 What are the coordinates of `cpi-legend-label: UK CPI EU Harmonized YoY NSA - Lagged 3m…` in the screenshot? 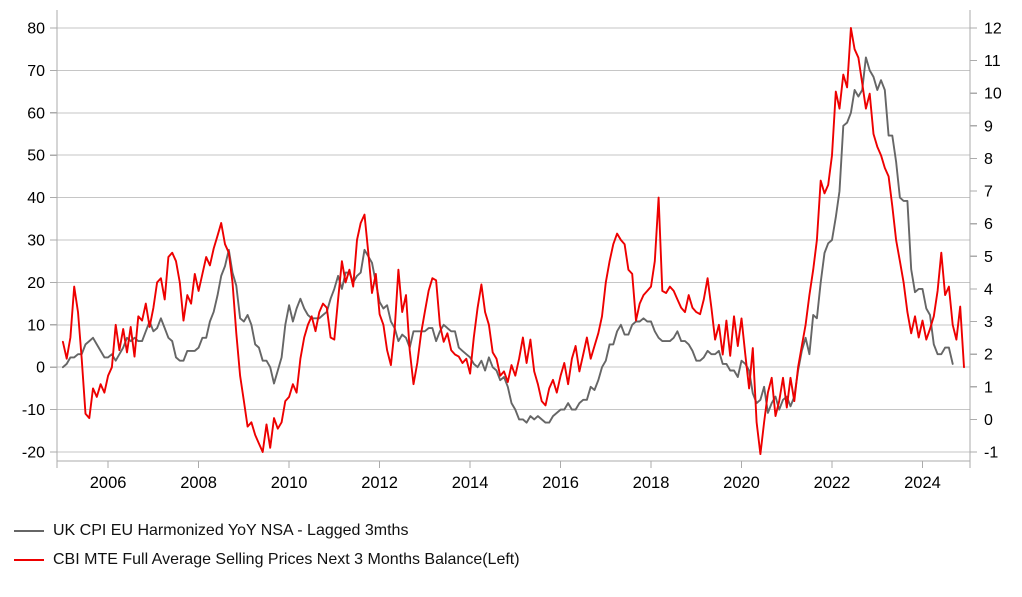 It's located at (231, 530).